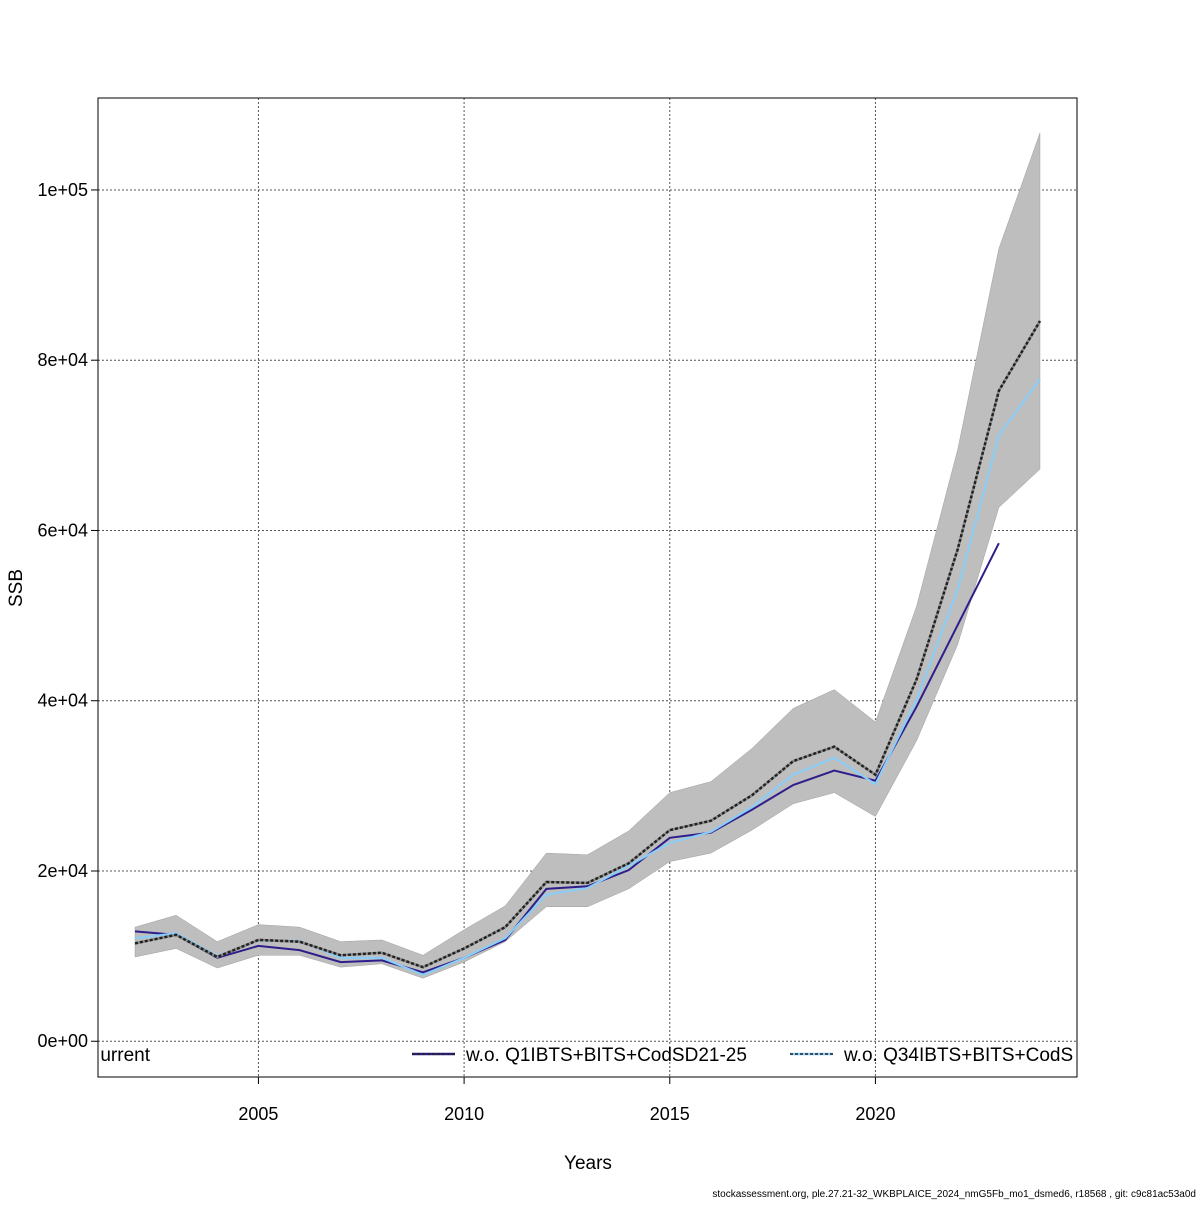 Image resolution: width=1200 pixels, height=1205 pixels. I want to click on legend-label-2: w.o. Q34IBTS+BITS+CodS, so click(958, 1055).